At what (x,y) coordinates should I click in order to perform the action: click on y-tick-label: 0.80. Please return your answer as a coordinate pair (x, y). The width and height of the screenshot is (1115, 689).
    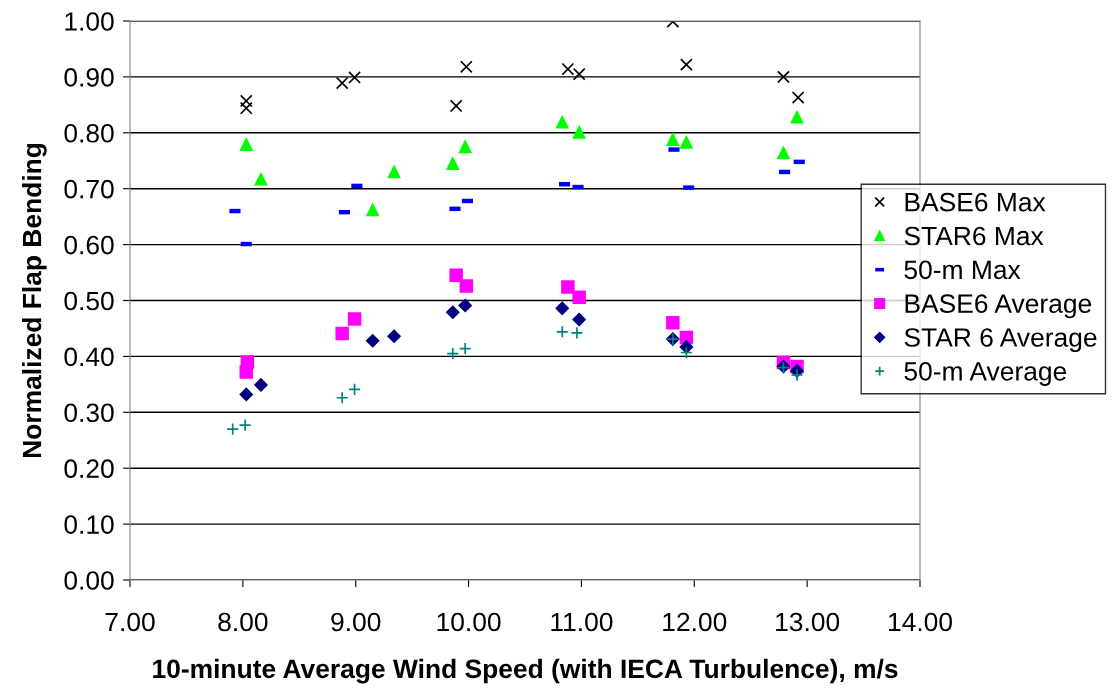
    Looking at the image, I should click on (89, 133).